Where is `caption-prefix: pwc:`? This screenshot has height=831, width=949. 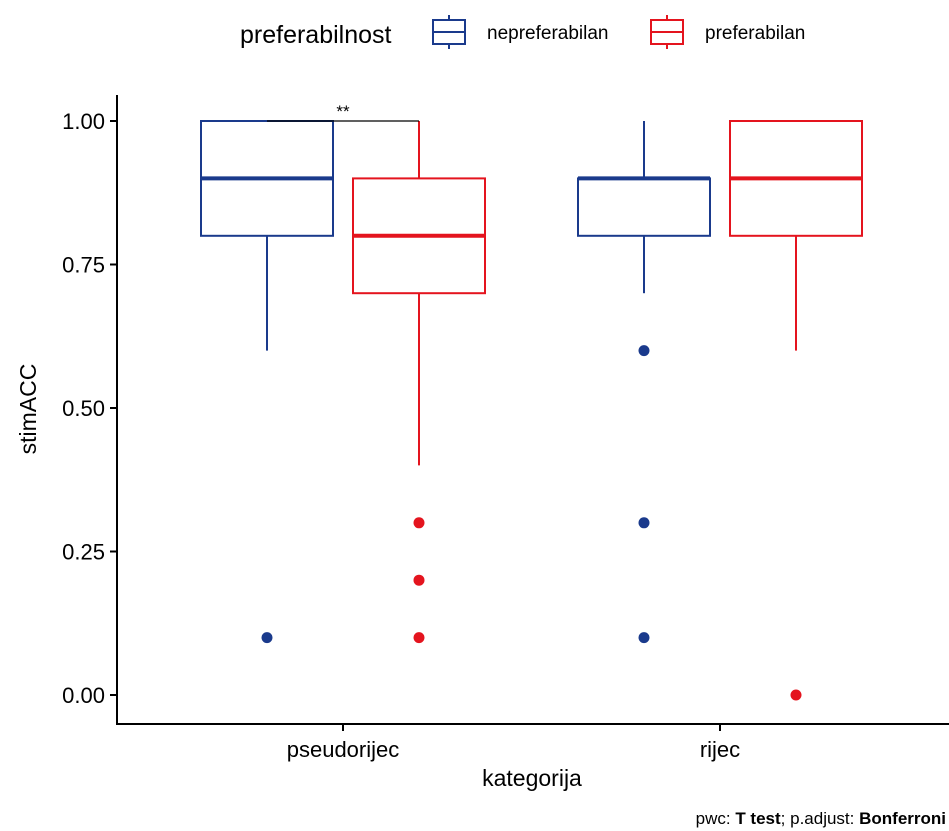 caption-prefix: pwc: is located at coordinates (716, 818).